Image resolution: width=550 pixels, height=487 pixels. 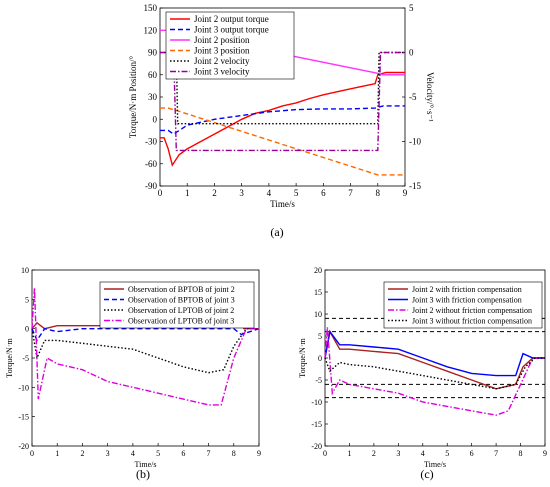 I want to click on y-tick-label-5: 60, so click(x=153, y=75).